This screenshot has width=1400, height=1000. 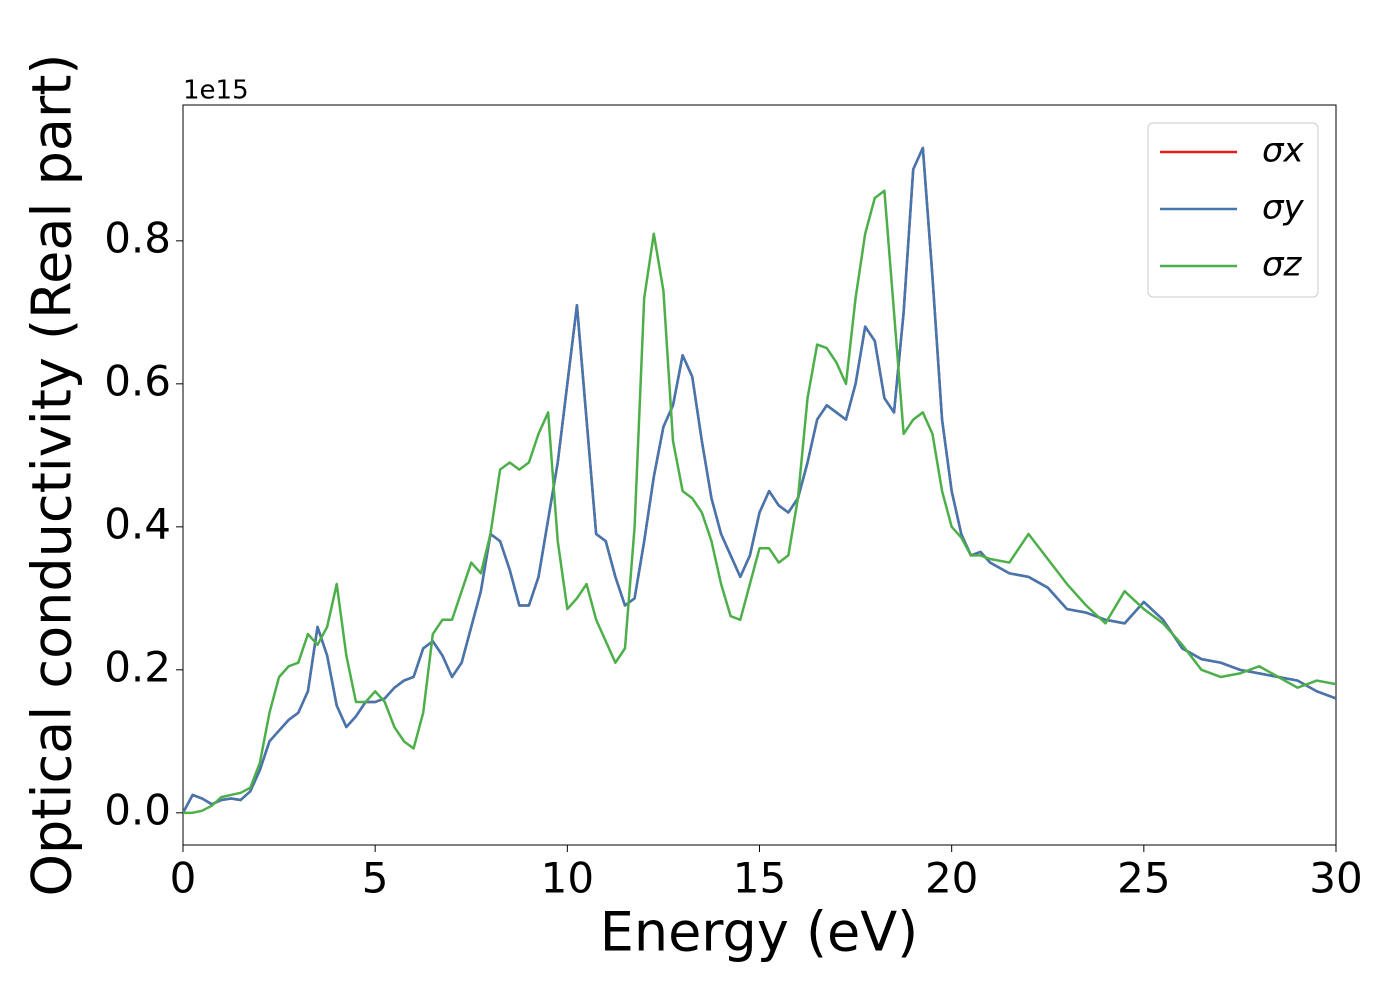 I want to click on x-axis-label: Energy (eV), so click(x=759, y=932).